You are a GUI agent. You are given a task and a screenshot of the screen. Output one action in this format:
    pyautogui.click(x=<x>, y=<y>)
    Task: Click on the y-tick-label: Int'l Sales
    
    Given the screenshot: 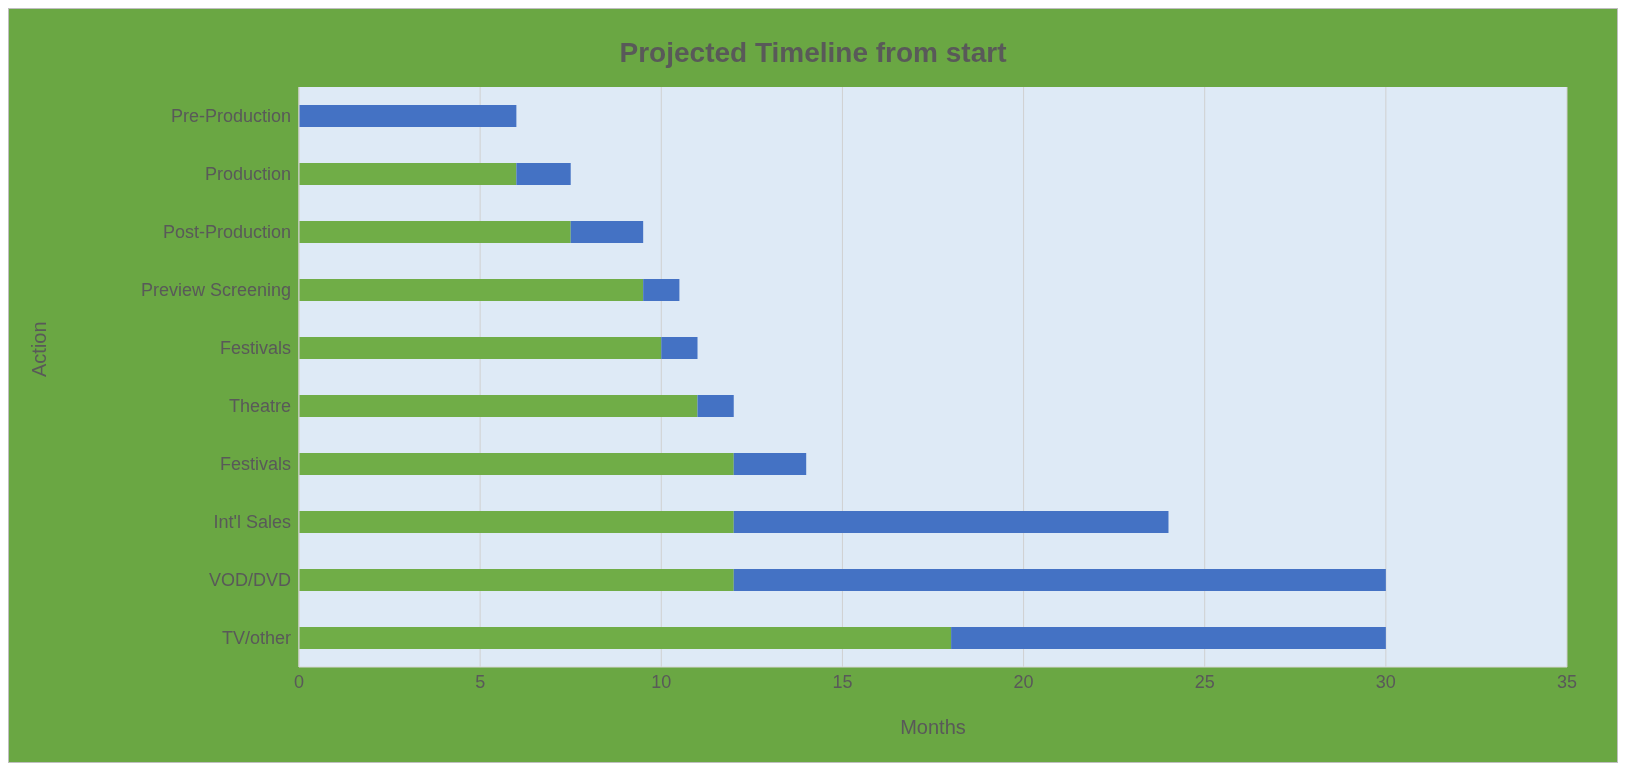 What is the action you would take?
    pyautogui.click(x=252, y=522)
    